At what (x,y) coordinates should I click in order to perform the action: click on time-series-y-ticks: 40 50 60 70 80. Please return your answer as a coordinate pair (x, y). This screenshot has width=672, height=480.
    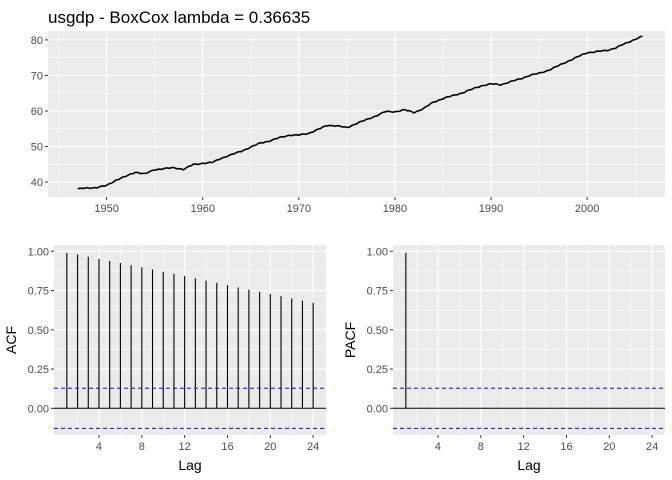
    Looking at the image, I should click on (39, 112).